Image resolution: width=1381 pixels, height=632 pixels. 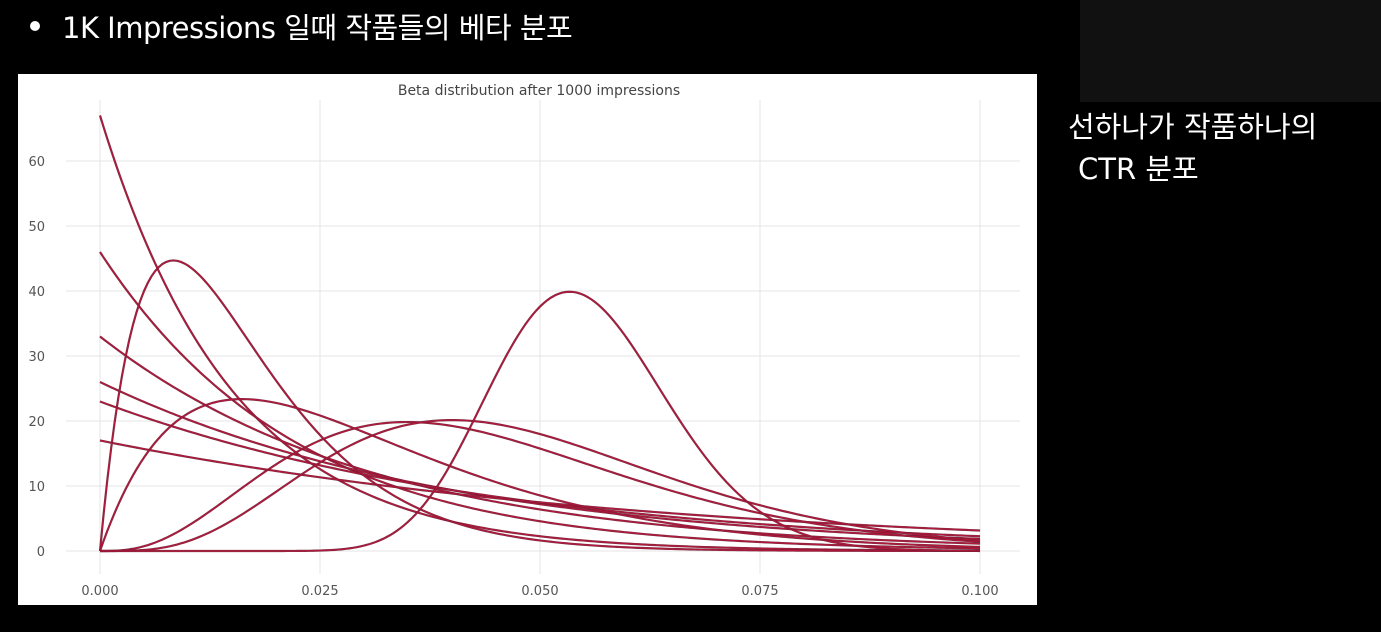 I want to click on bullet-icon, so click(x=35, y=26).